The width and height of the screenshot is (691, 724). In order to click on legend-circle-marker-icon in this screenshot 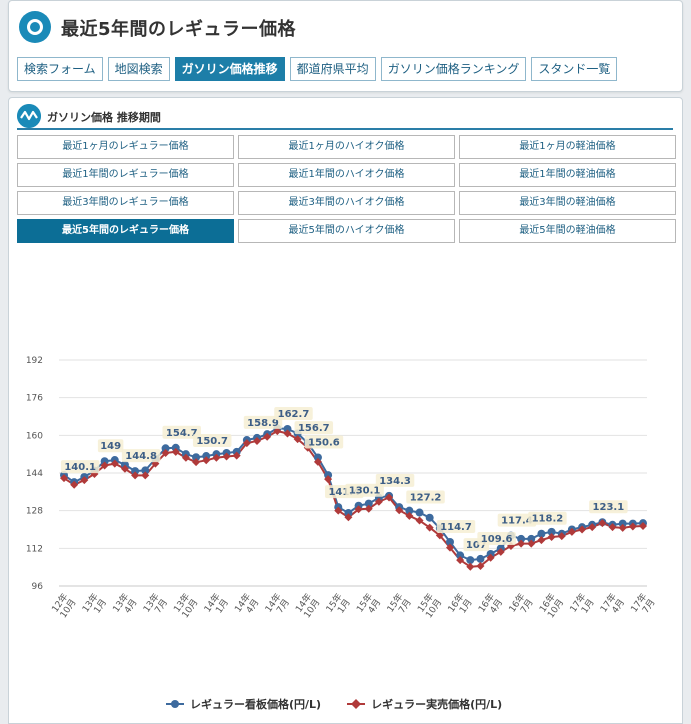, I will do `click(175, 704)`.